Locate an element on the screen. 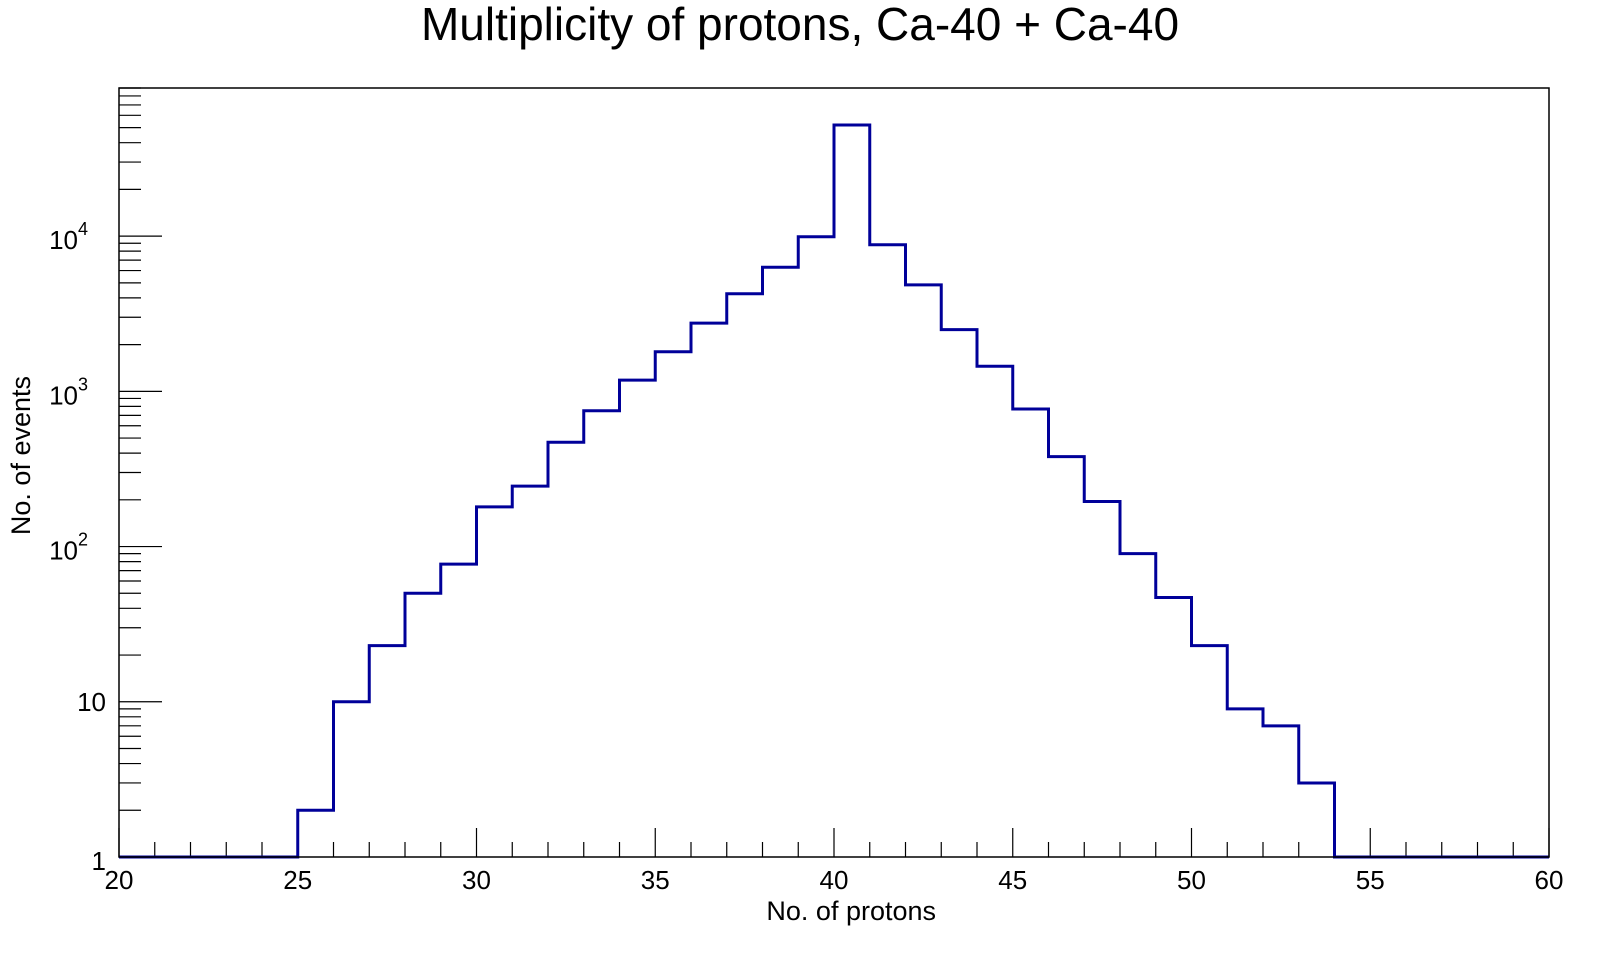 This screenshot has height=958, width=1617. x-axis-title: No. of protons is located at coordinates (851, 911).